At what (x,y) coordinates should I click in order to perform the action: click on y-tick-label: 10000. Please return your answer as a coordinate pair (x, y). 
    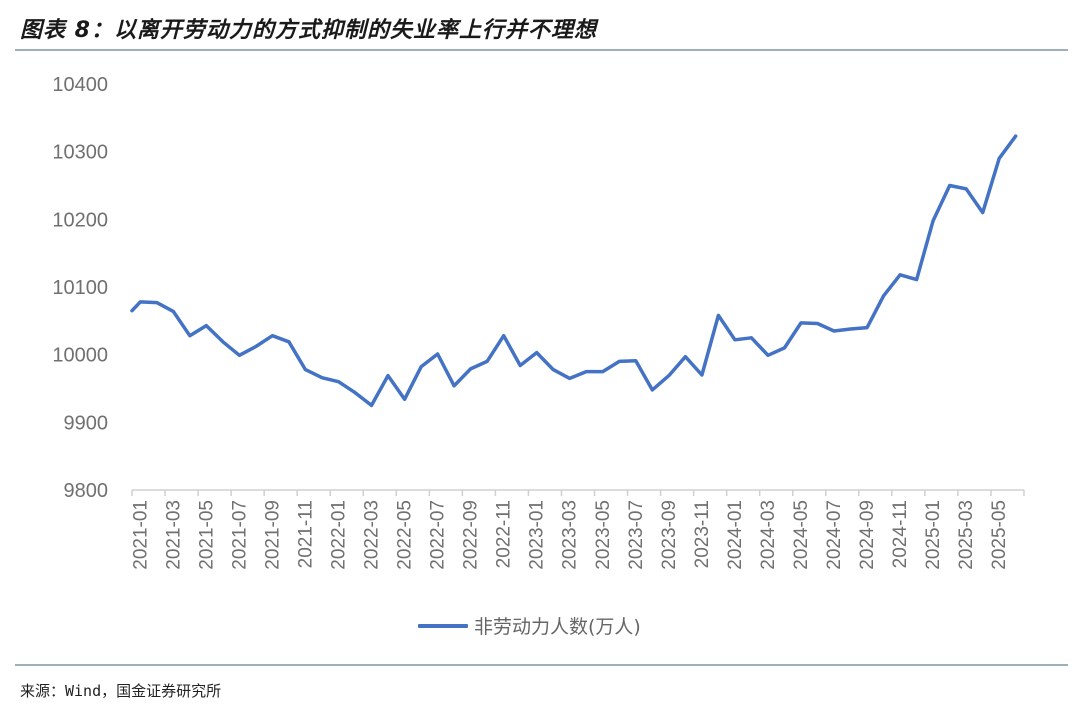
    Looking at the image, I should click on (80, 356).